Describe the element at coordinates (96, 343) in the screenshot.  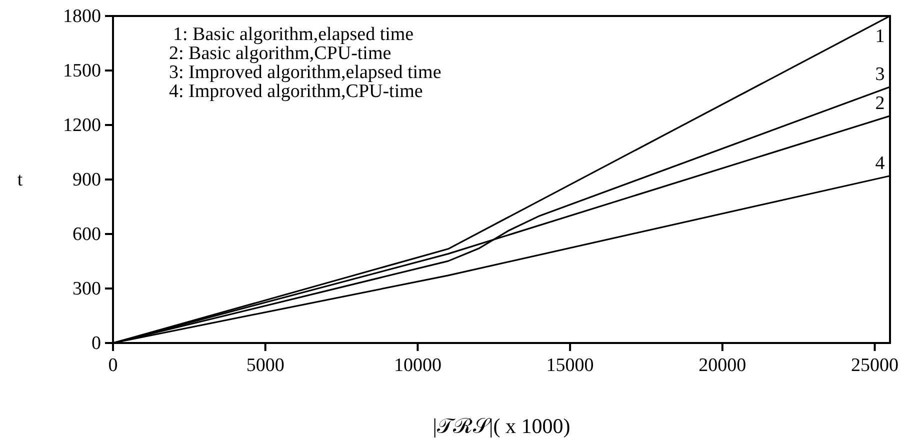
I see `y-tick-label: 0` at that location.